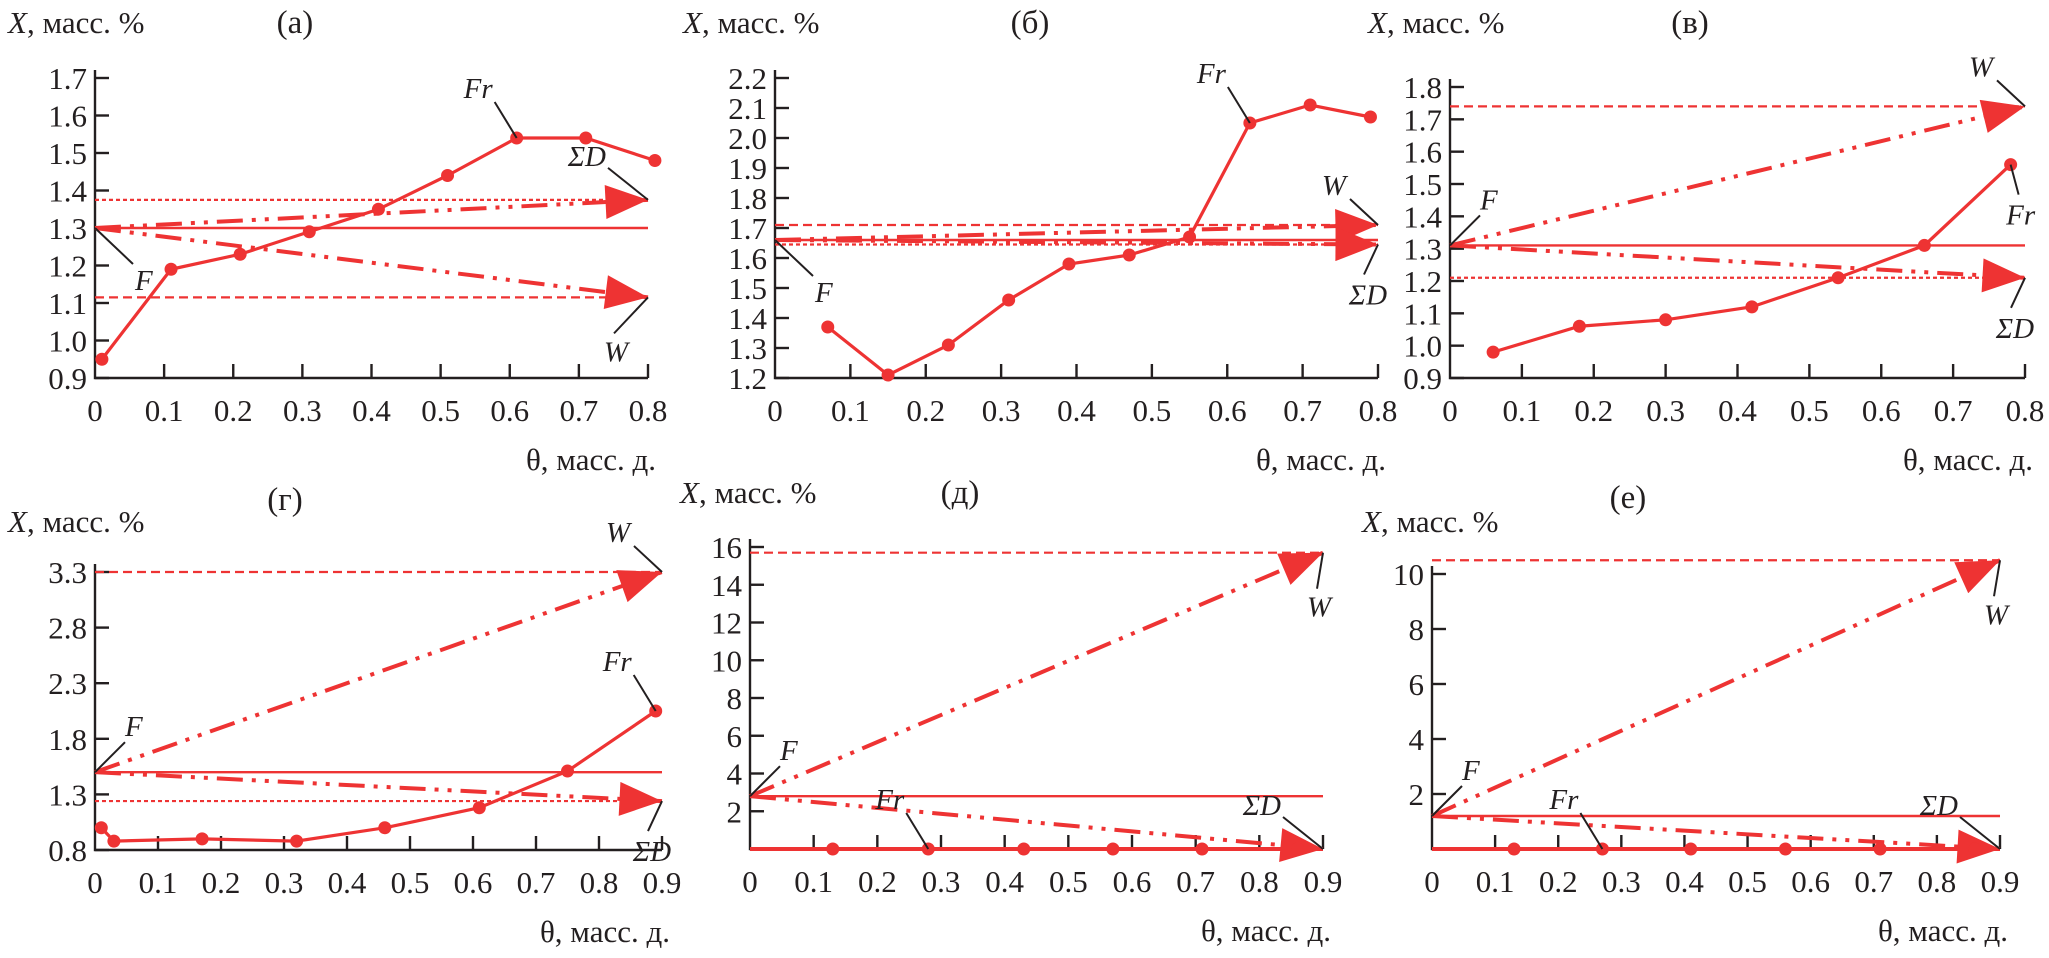 The width and height of the screenshot is (2049, 958). Describe the element at coordinates (67, 850) in the screenshot. I see `y-tick-label: 0.8` at that location.